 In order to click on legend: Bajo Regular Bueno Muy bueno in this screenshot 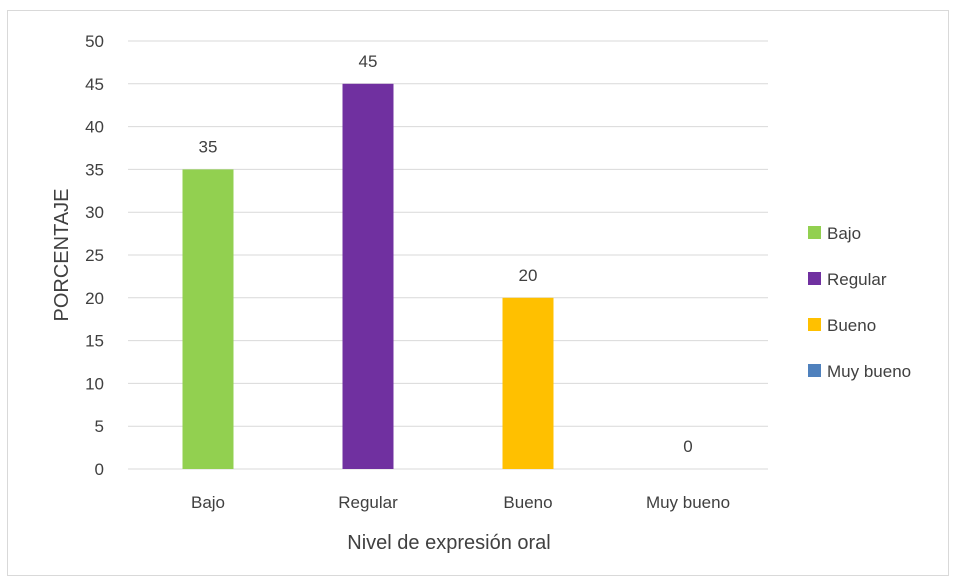, I will do `click(859, 302)`.